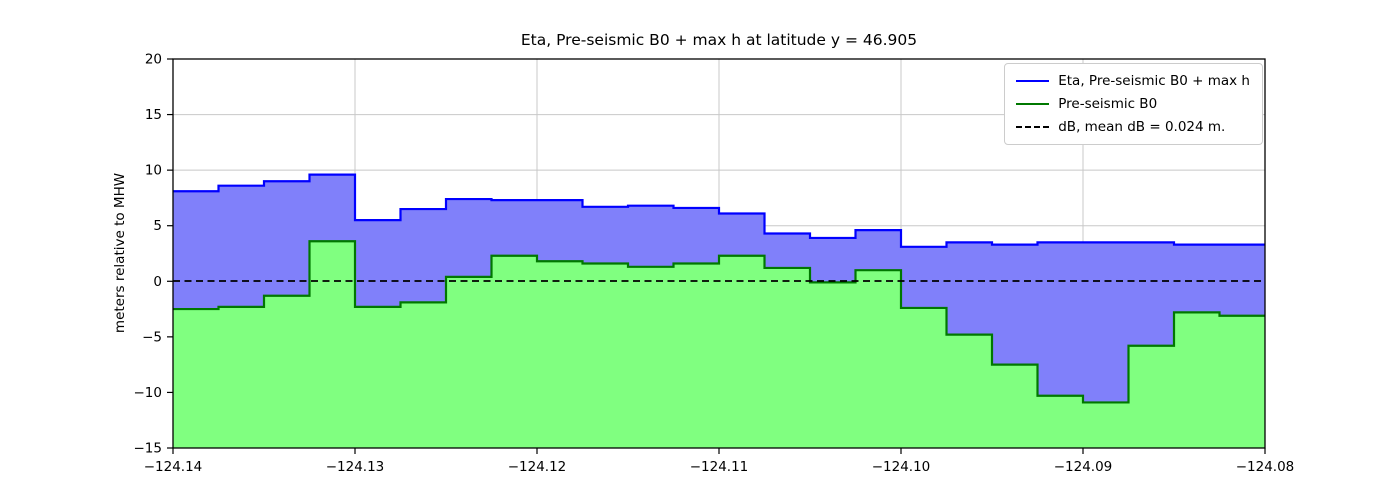 Image resolution: width=1400 pixels, height=500 pixels. Describe the element at coordinates (148, 393) in the screenshot. I see `svg-text: −10` at that location.